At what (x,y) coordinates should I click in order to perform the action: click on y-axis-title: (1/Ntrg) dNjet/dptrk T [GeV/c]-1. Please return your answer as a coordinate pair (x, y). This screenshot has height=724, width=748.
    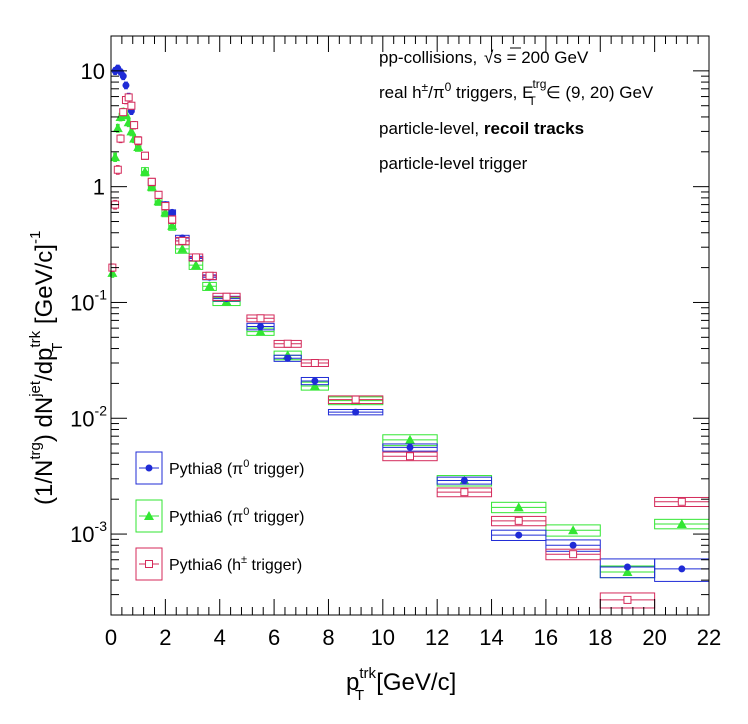
    Looking at the image, I should click on (46, 368).